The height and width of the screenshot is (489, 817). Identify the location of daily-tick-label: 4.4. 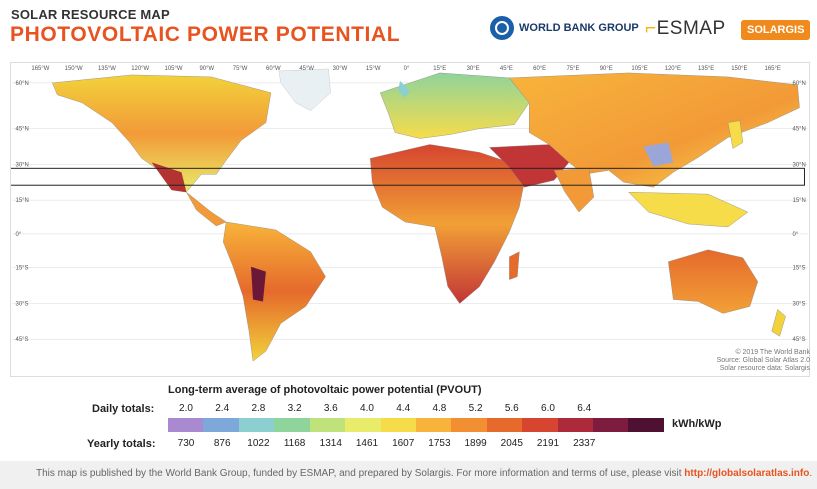
(403, 408).